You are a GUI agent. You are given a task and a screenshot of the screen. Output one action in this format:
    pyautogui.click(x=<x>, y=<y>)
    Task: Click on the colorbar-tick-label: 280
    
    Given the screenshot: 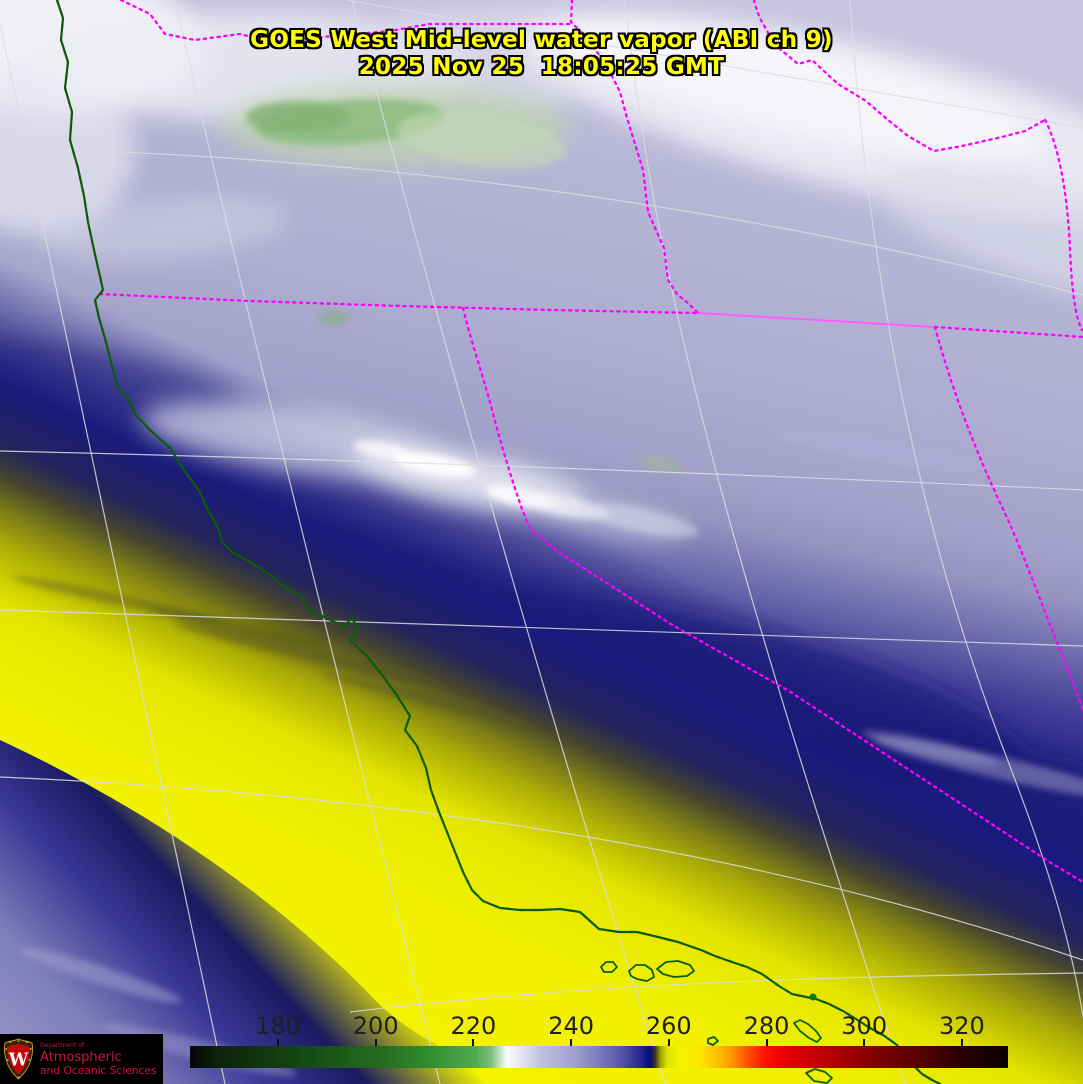 What is the action you would take?
    pyautogui.click(x=766, y=1026)
    